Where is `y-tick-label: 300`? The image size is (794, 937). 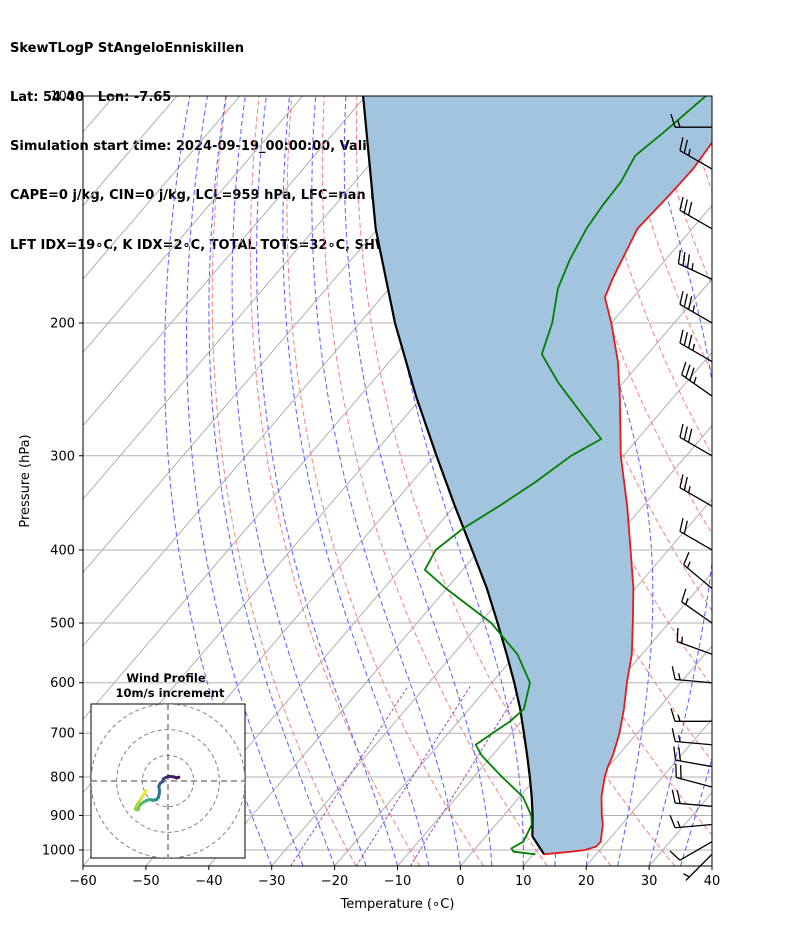 y-tick-label: 300 is located at coordinates (62, 456).